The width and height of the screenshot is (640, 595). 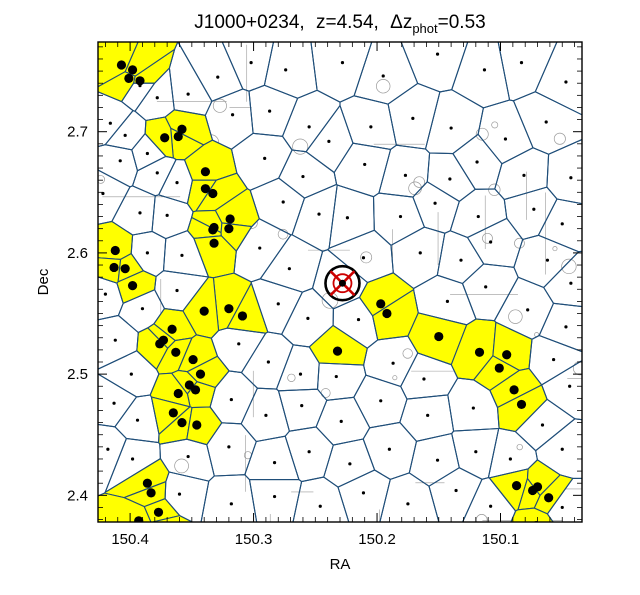 I want to click on x-axis-title: RA, so click(x=340, y=564).